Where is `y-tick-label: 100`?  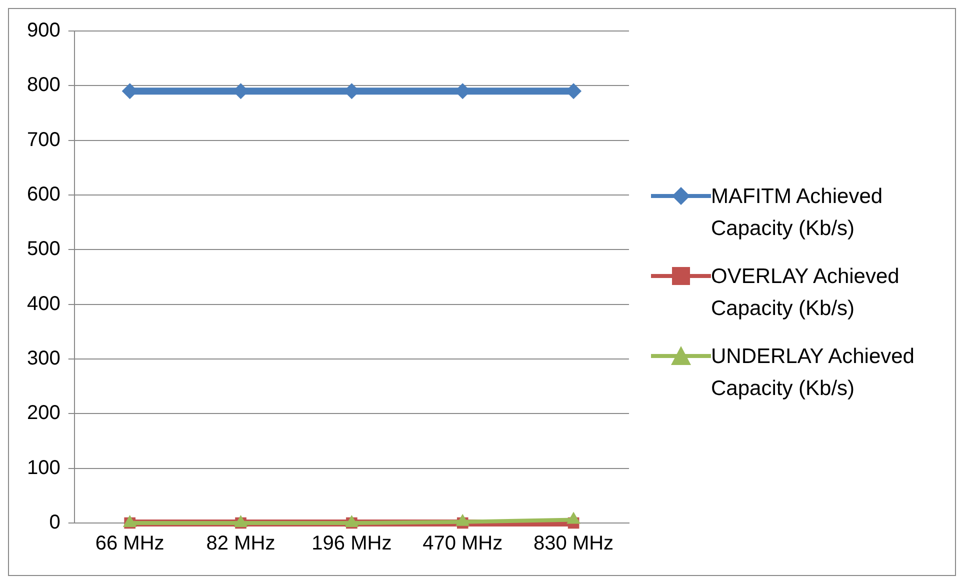 y-tick-label: 100 is located at coordinates (43, 467).